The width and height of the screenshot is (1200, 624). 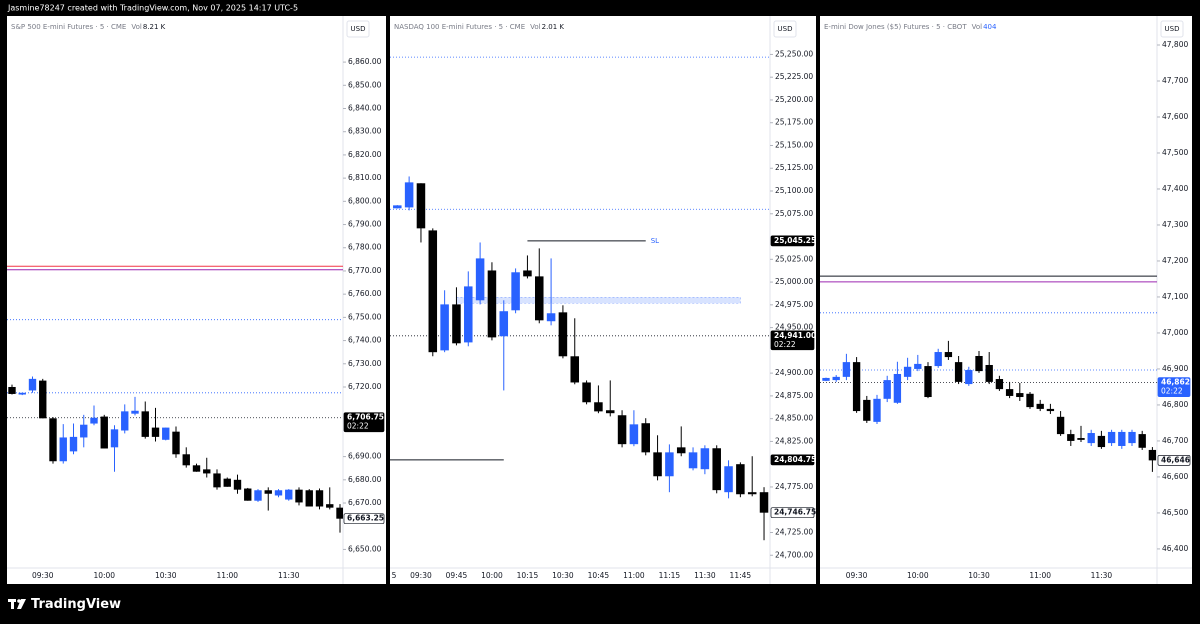 I want to click on y-tick-label: 24,775.00, so click(x=794, y=486).